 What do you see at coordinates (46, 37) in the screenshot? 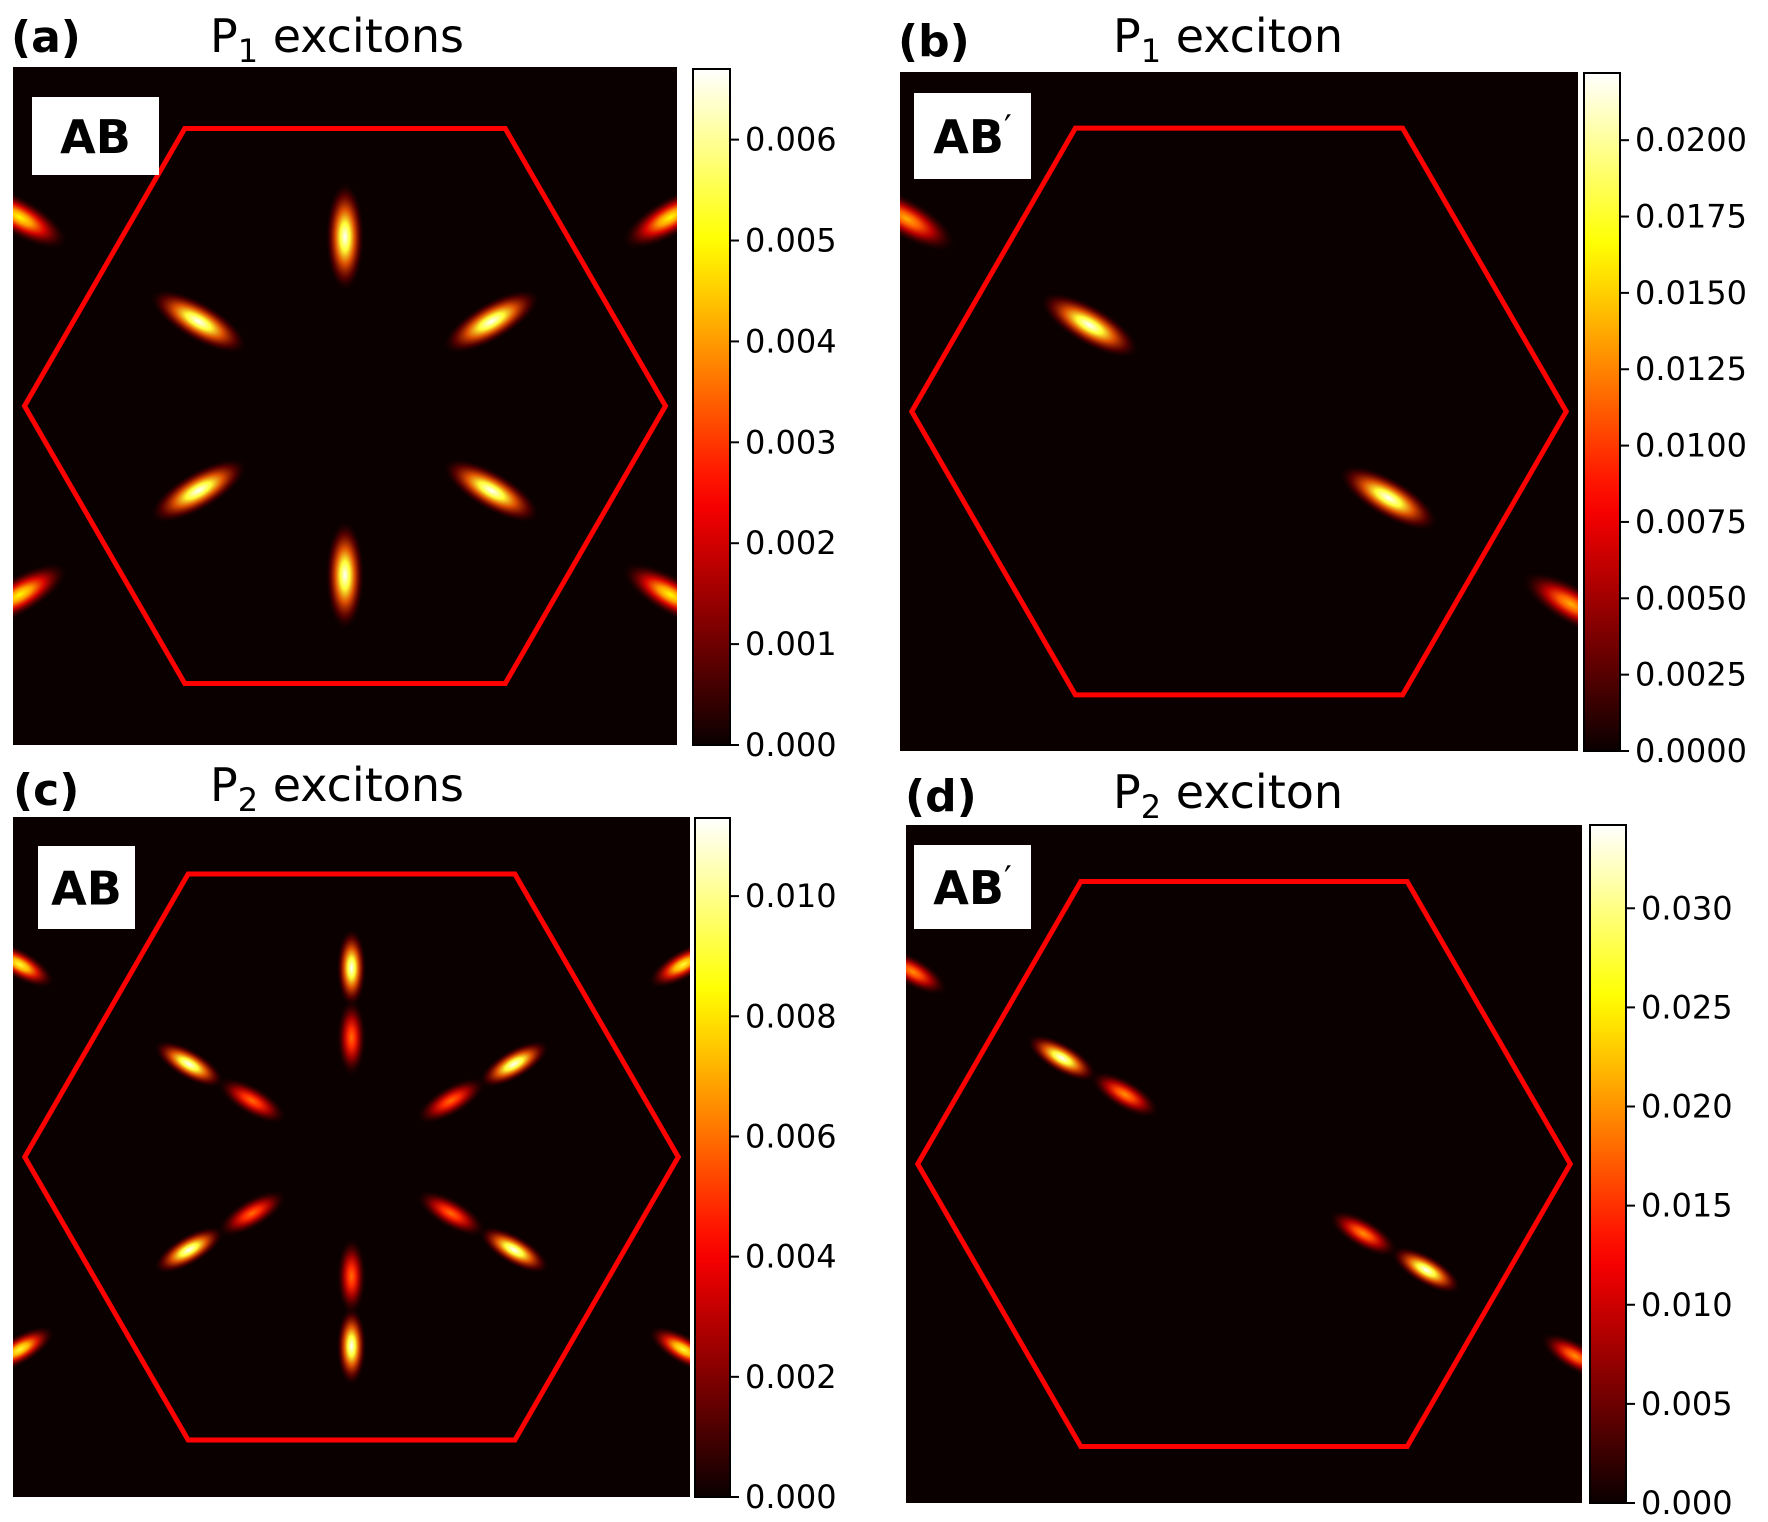
I see `panel-letter: (a)` at bounding box center [46, 37].